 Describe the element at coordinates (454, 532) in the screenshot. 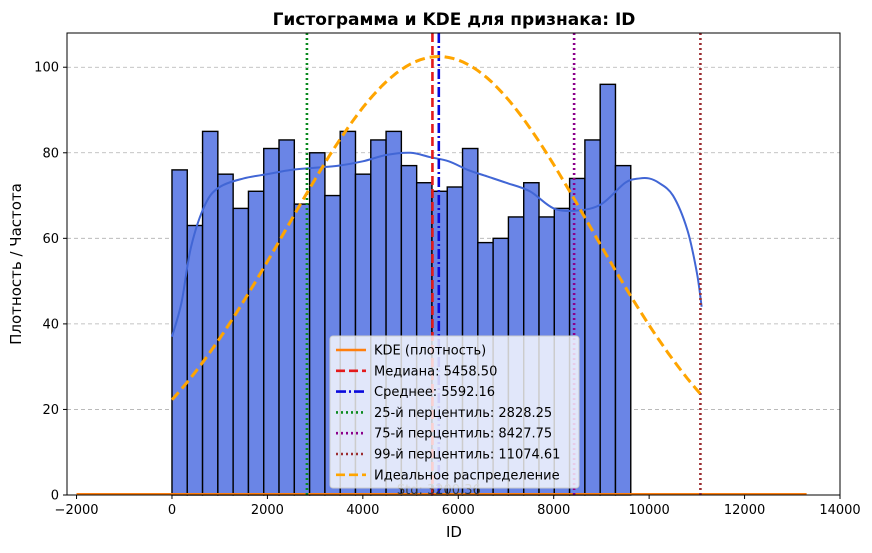

I see `x-axis-label: ID` at that location.